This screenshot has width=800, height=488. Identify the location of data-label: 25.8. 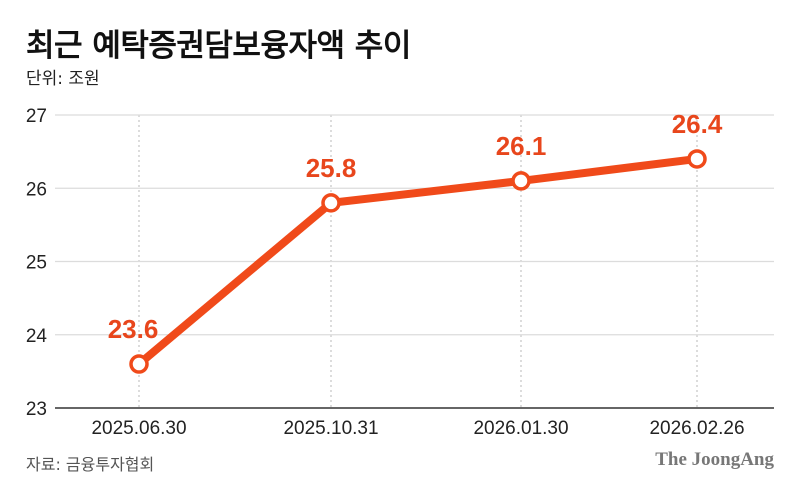
(331, 168).